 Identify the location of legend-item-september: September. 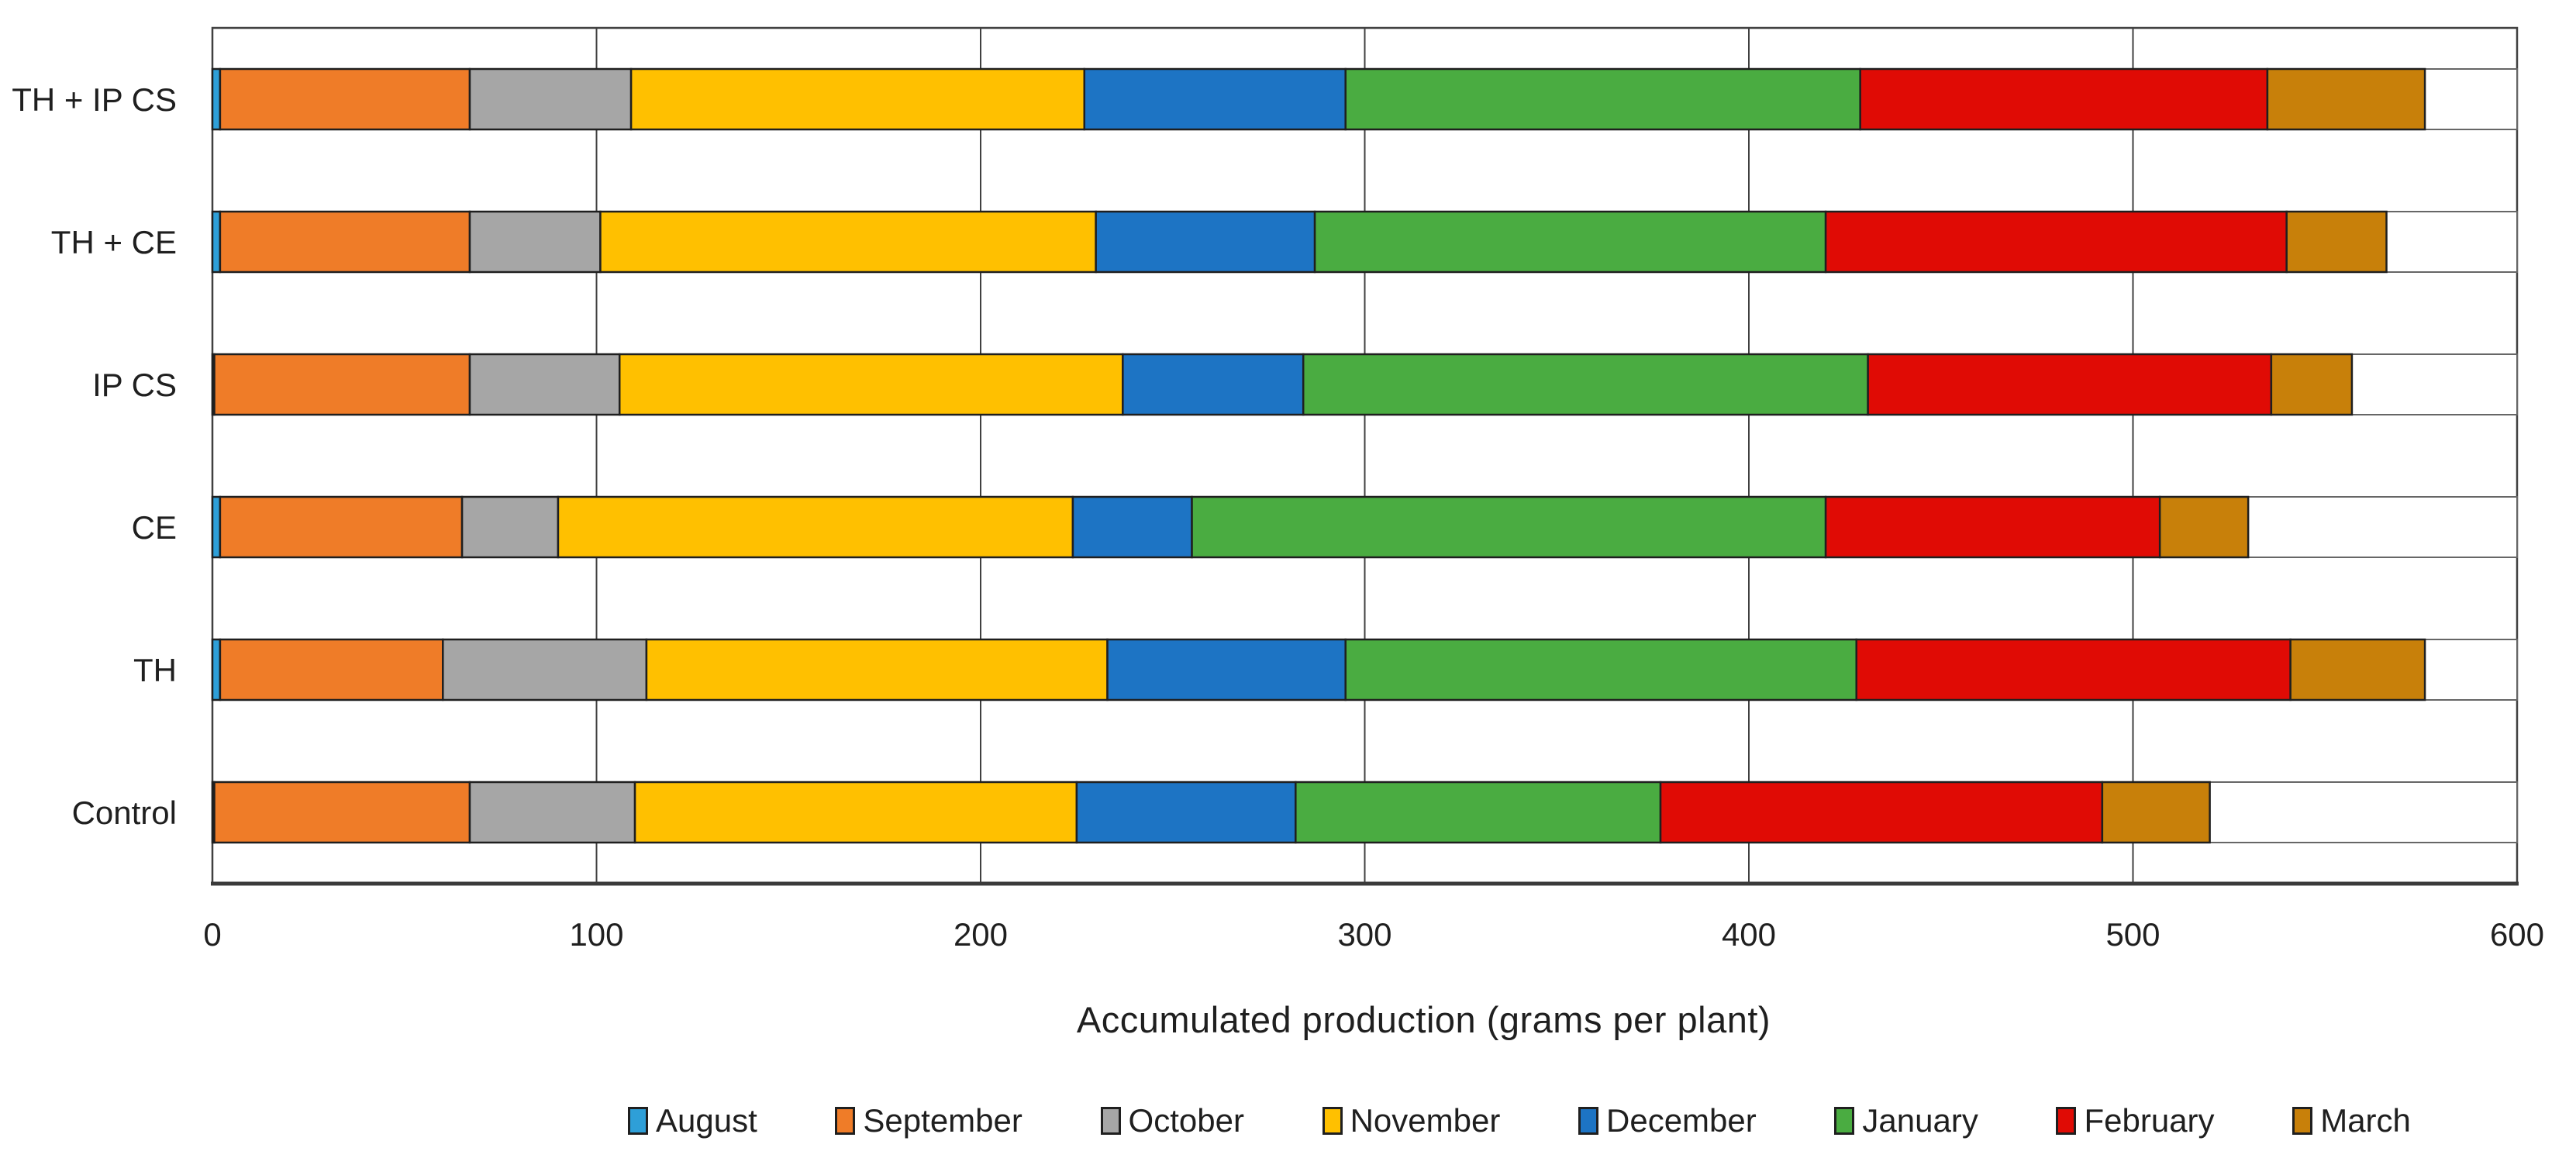
(928, 1121).